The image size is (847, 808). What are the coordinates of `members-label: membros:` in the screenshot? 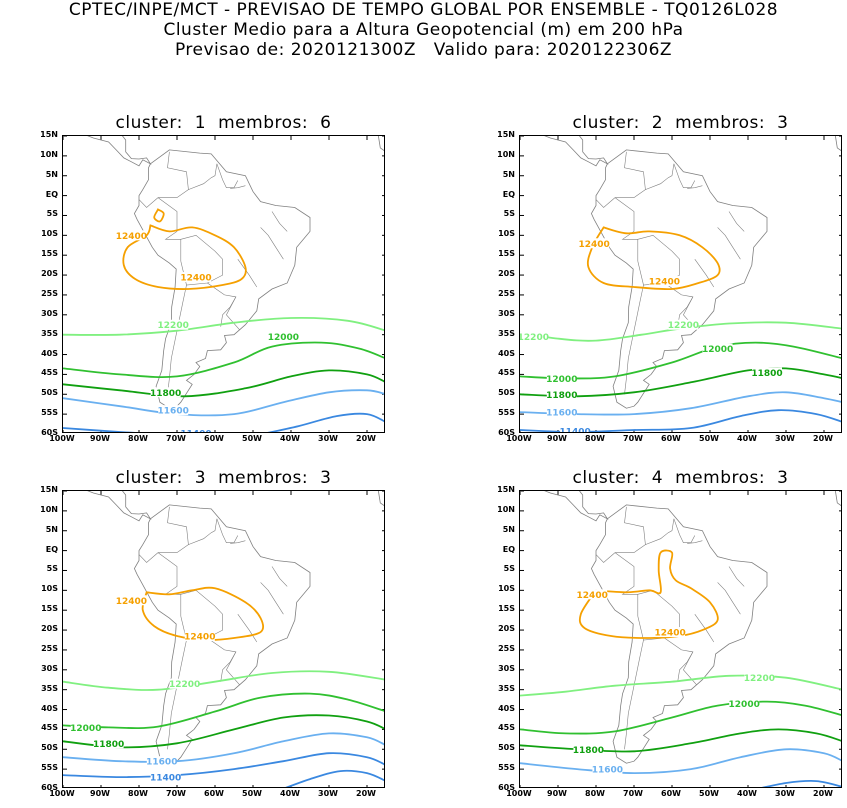 It's located at (263, 123).